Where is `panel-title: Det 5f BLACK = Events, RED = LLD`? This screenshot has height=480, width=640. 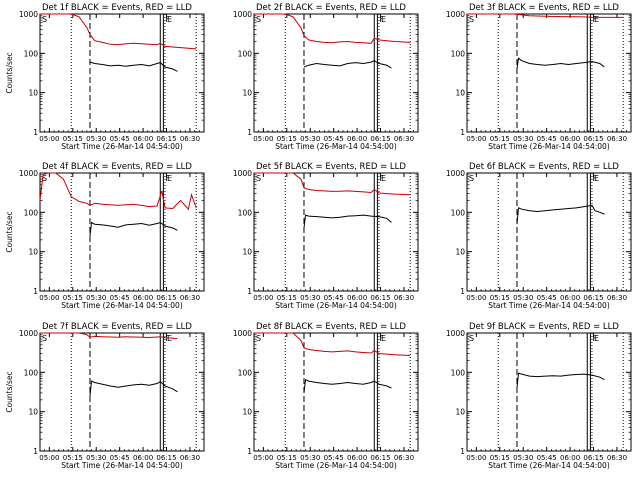
panel-title: Det 5f BLACK = Events, RED = LLD is located at coordinates (331, 167).